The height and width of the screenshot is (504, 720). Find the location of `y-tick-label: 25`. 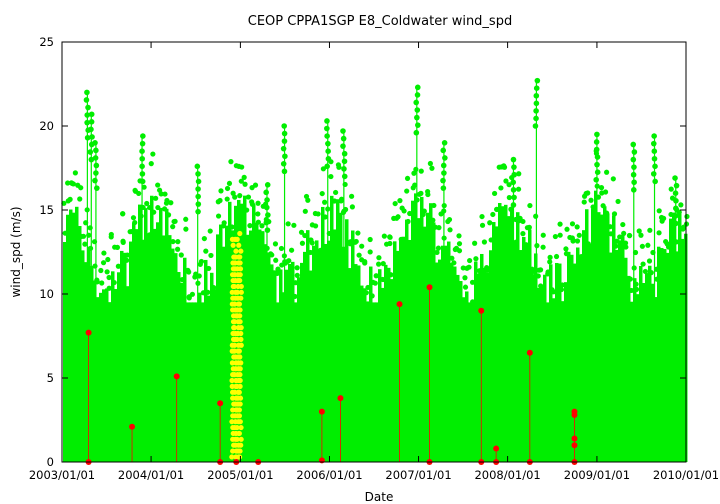

y-tick-label: 25 is located at coordinates (46, 42).